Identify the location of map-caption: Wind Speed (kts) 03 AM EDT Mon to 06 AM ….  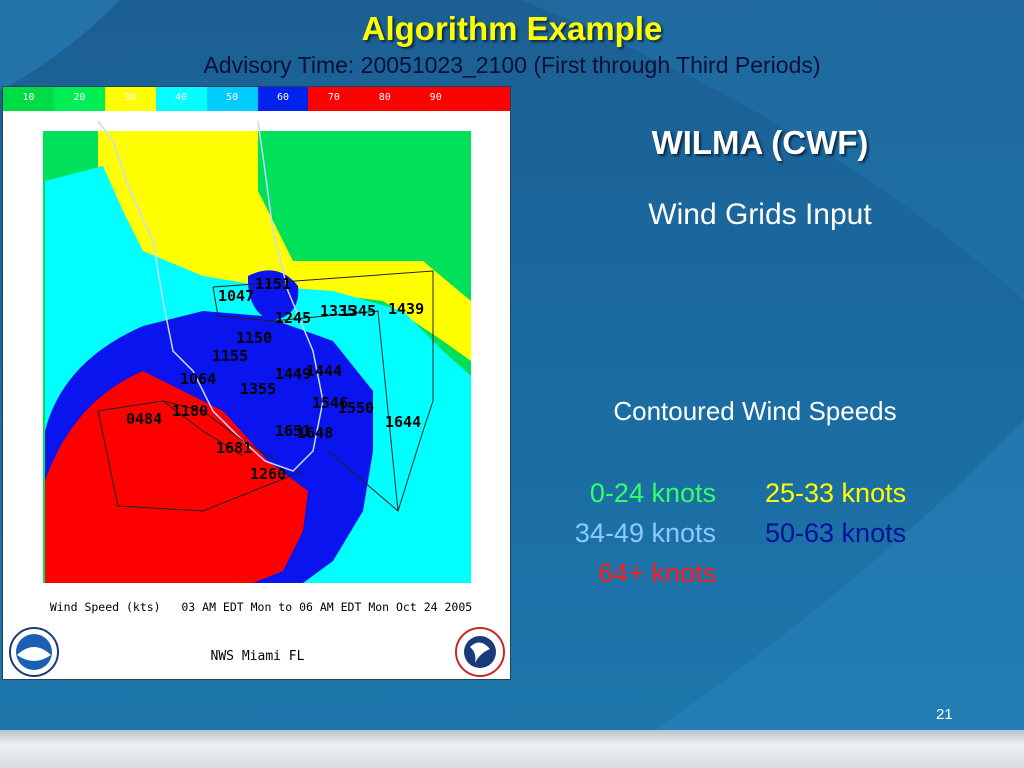
(261, 607).